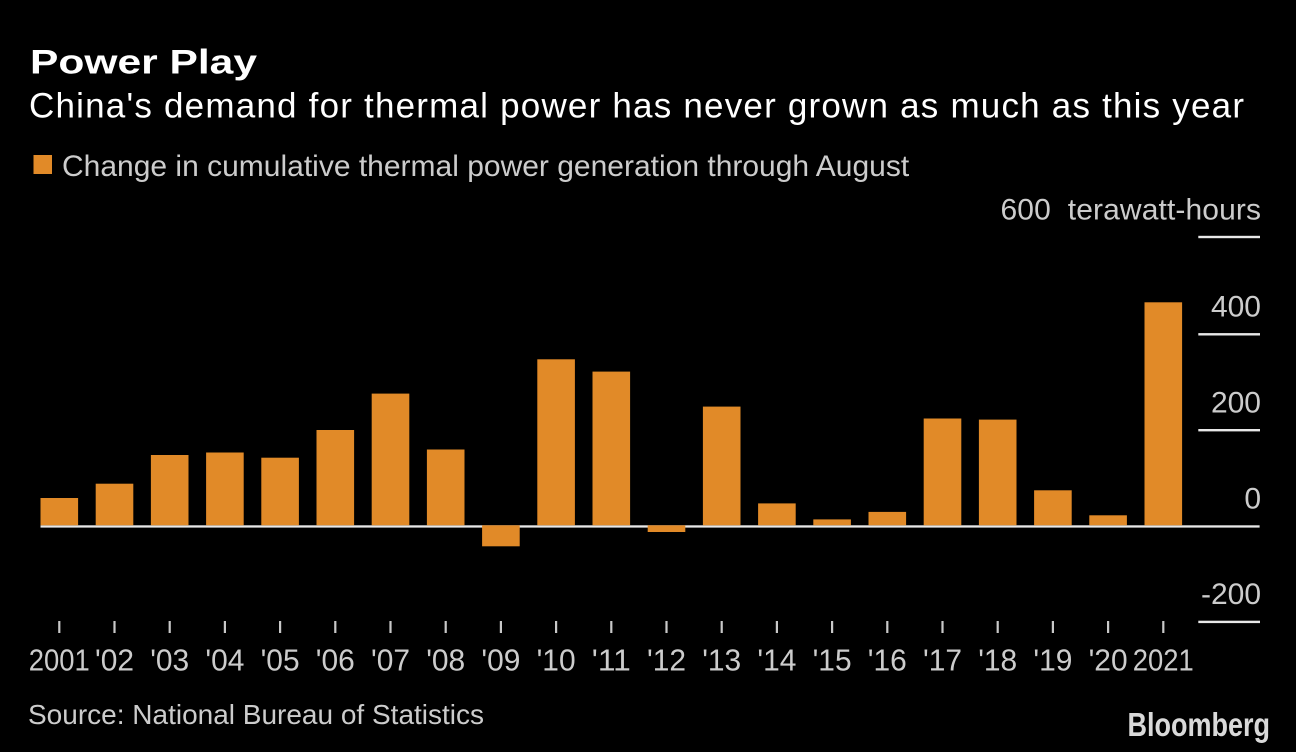  Describe the element at coordinates (942, 660) in the screenshot. I see `svg-text: '17` at that location.